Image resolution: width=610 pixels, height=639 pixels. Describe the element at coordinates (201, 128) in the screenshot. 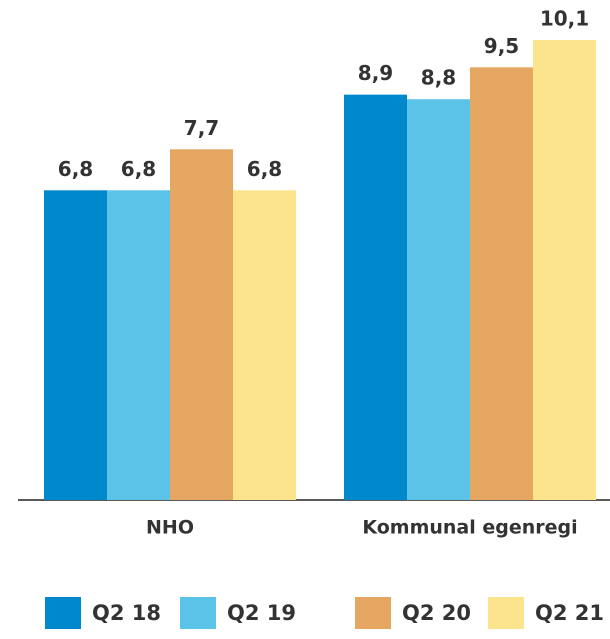

I see `value-label: 7,7` at that location.